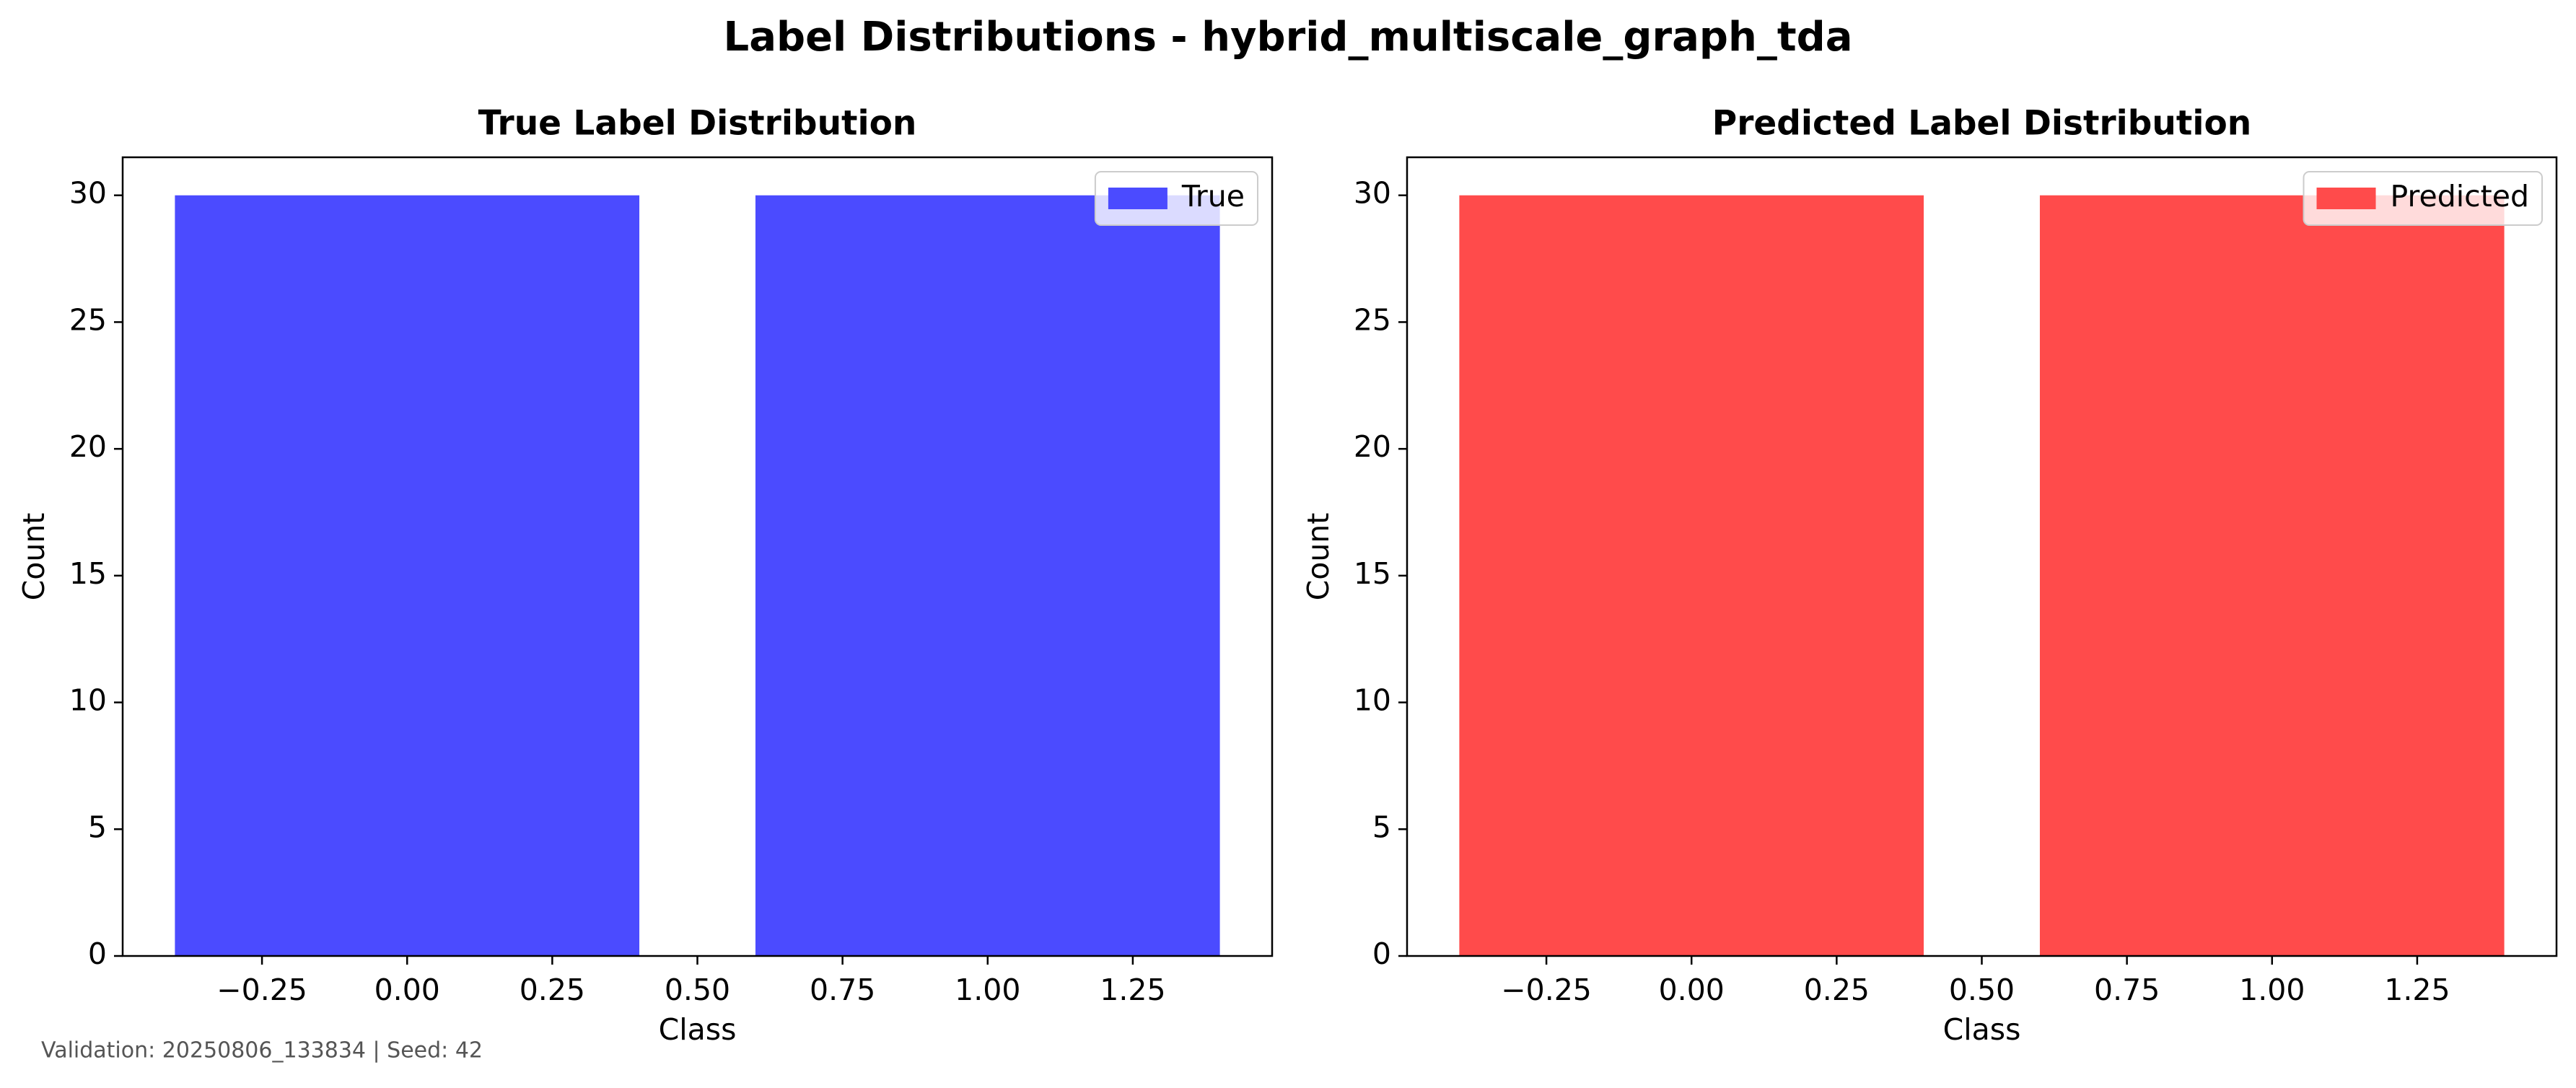  What do you see at coordinates (88, 446) in the screenshot?
I see `true-y-tick-label: 20` at bounding box center [88, 446].